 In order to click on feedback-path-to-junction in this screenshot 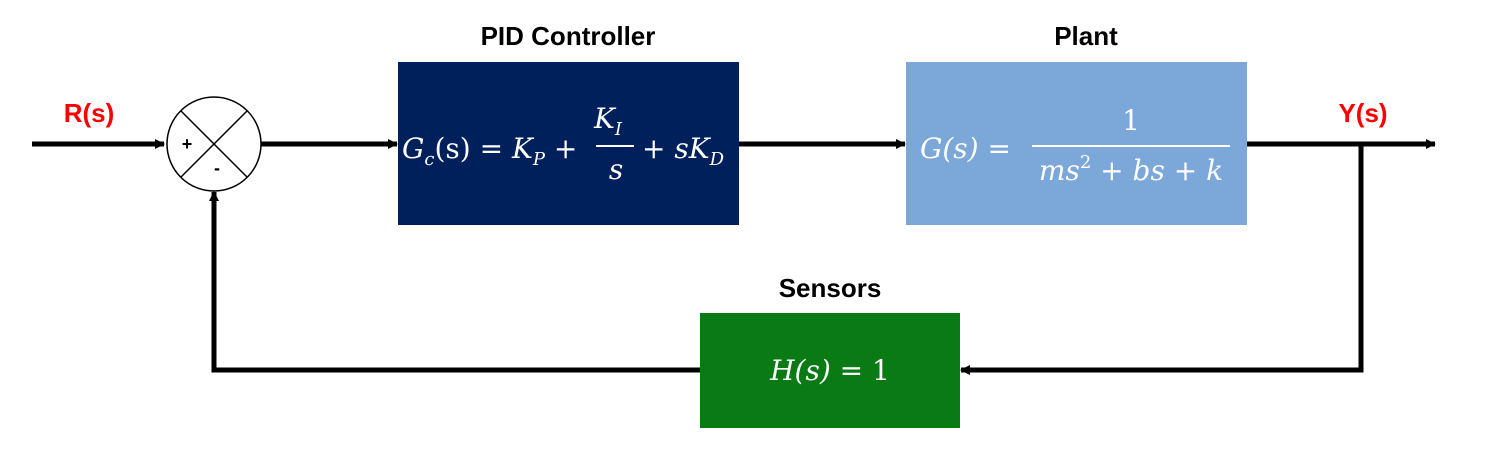, I will do `click(454, 282)`.